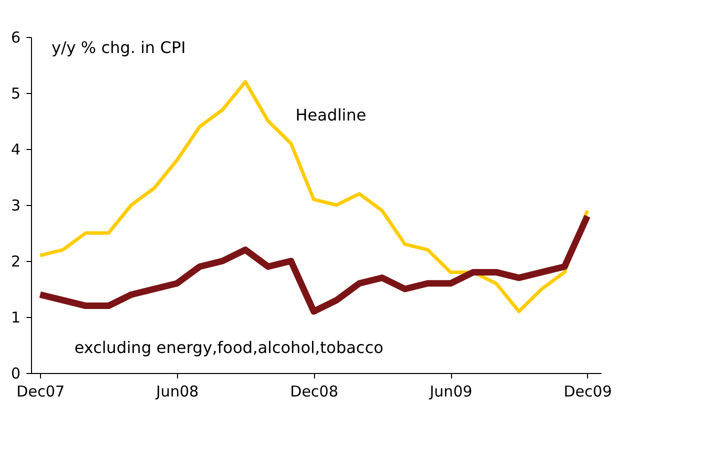  I want to click on x-tick-label: Dec09, so click(588, 391).